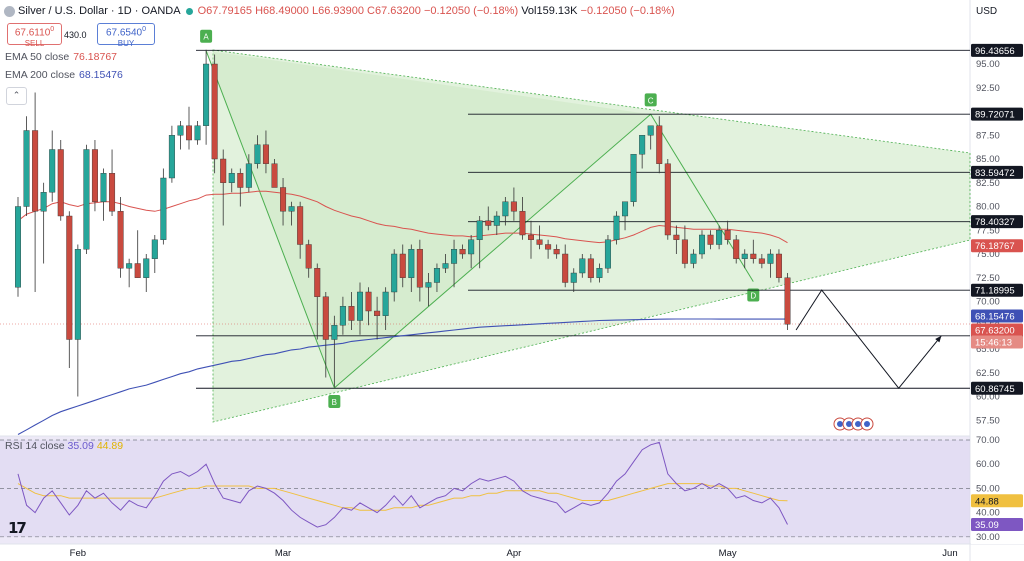 This screenshot has width=1024, height=561. Describe the element at coordinates (997, 330) in the screenshot. I see `current-price-label-bg` at that location.